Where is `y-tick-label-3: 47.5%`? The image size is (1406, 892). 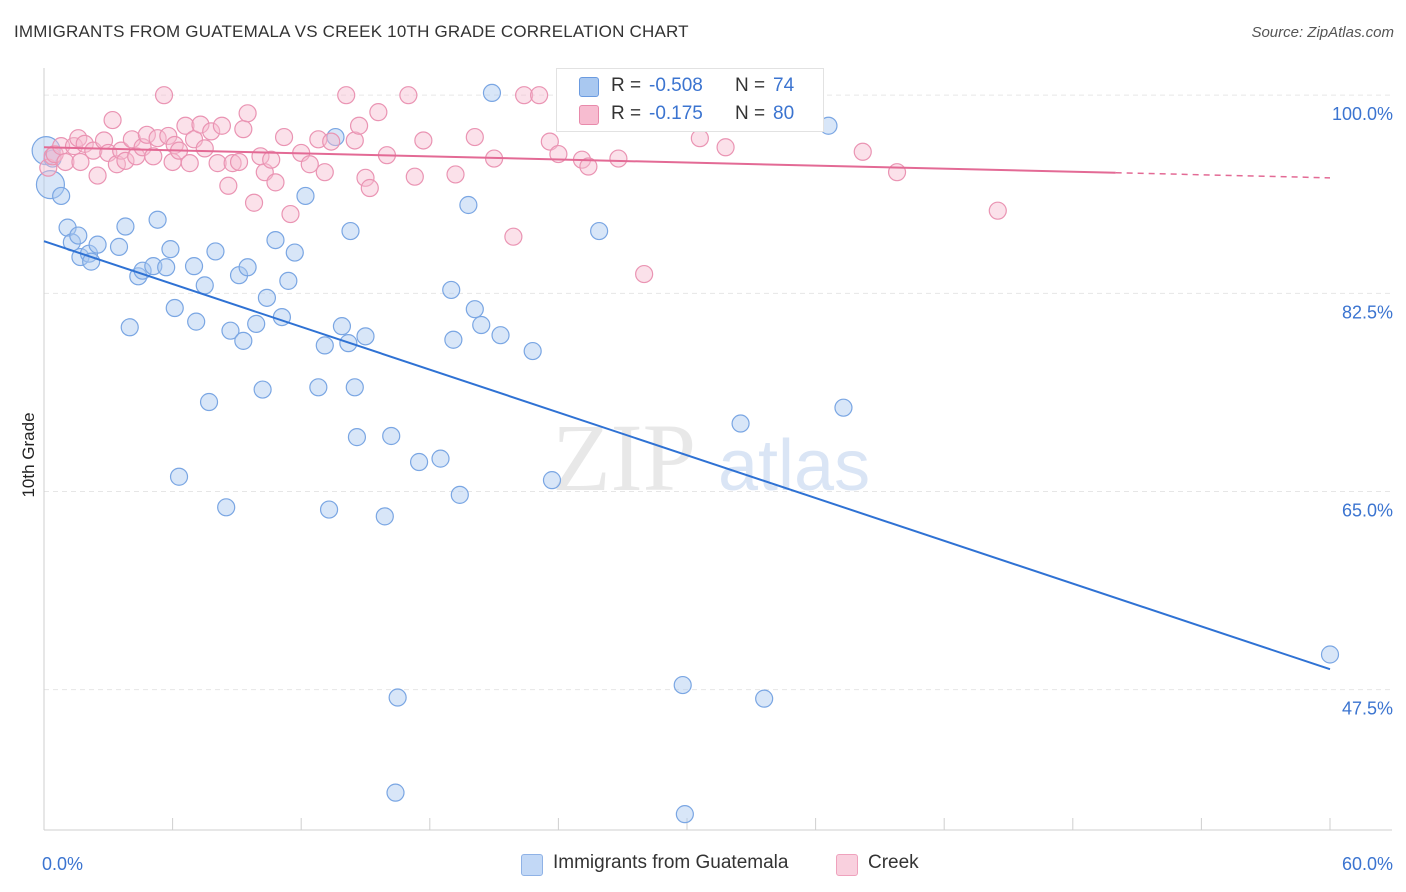 y-tick-label-3: 47.5% is located at coordinates (1367, 709).